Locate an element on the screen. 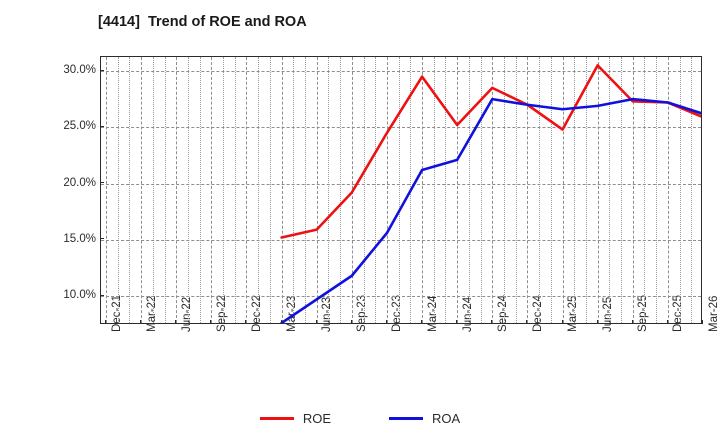 The image size is (720, 440). y-axis-tick-label: 25.0% is located at coordinates (79, 126).